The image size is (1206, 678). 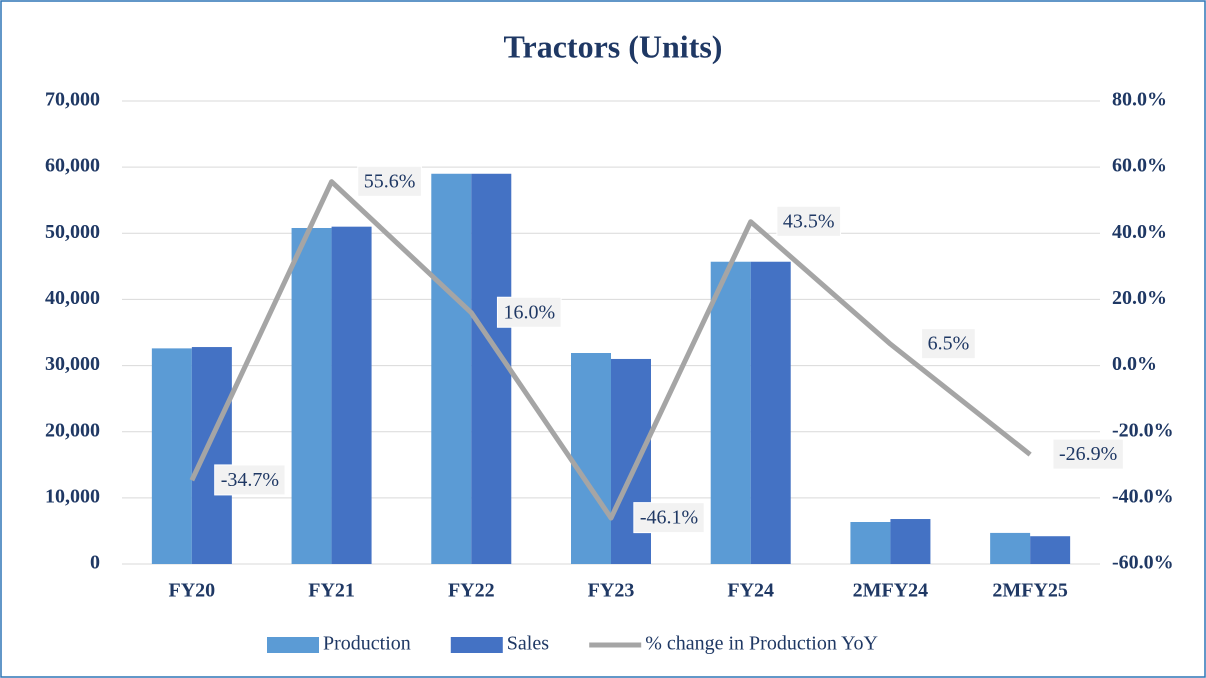 I want to click on data-label: -26.9%, so click(x=1088, y=454).